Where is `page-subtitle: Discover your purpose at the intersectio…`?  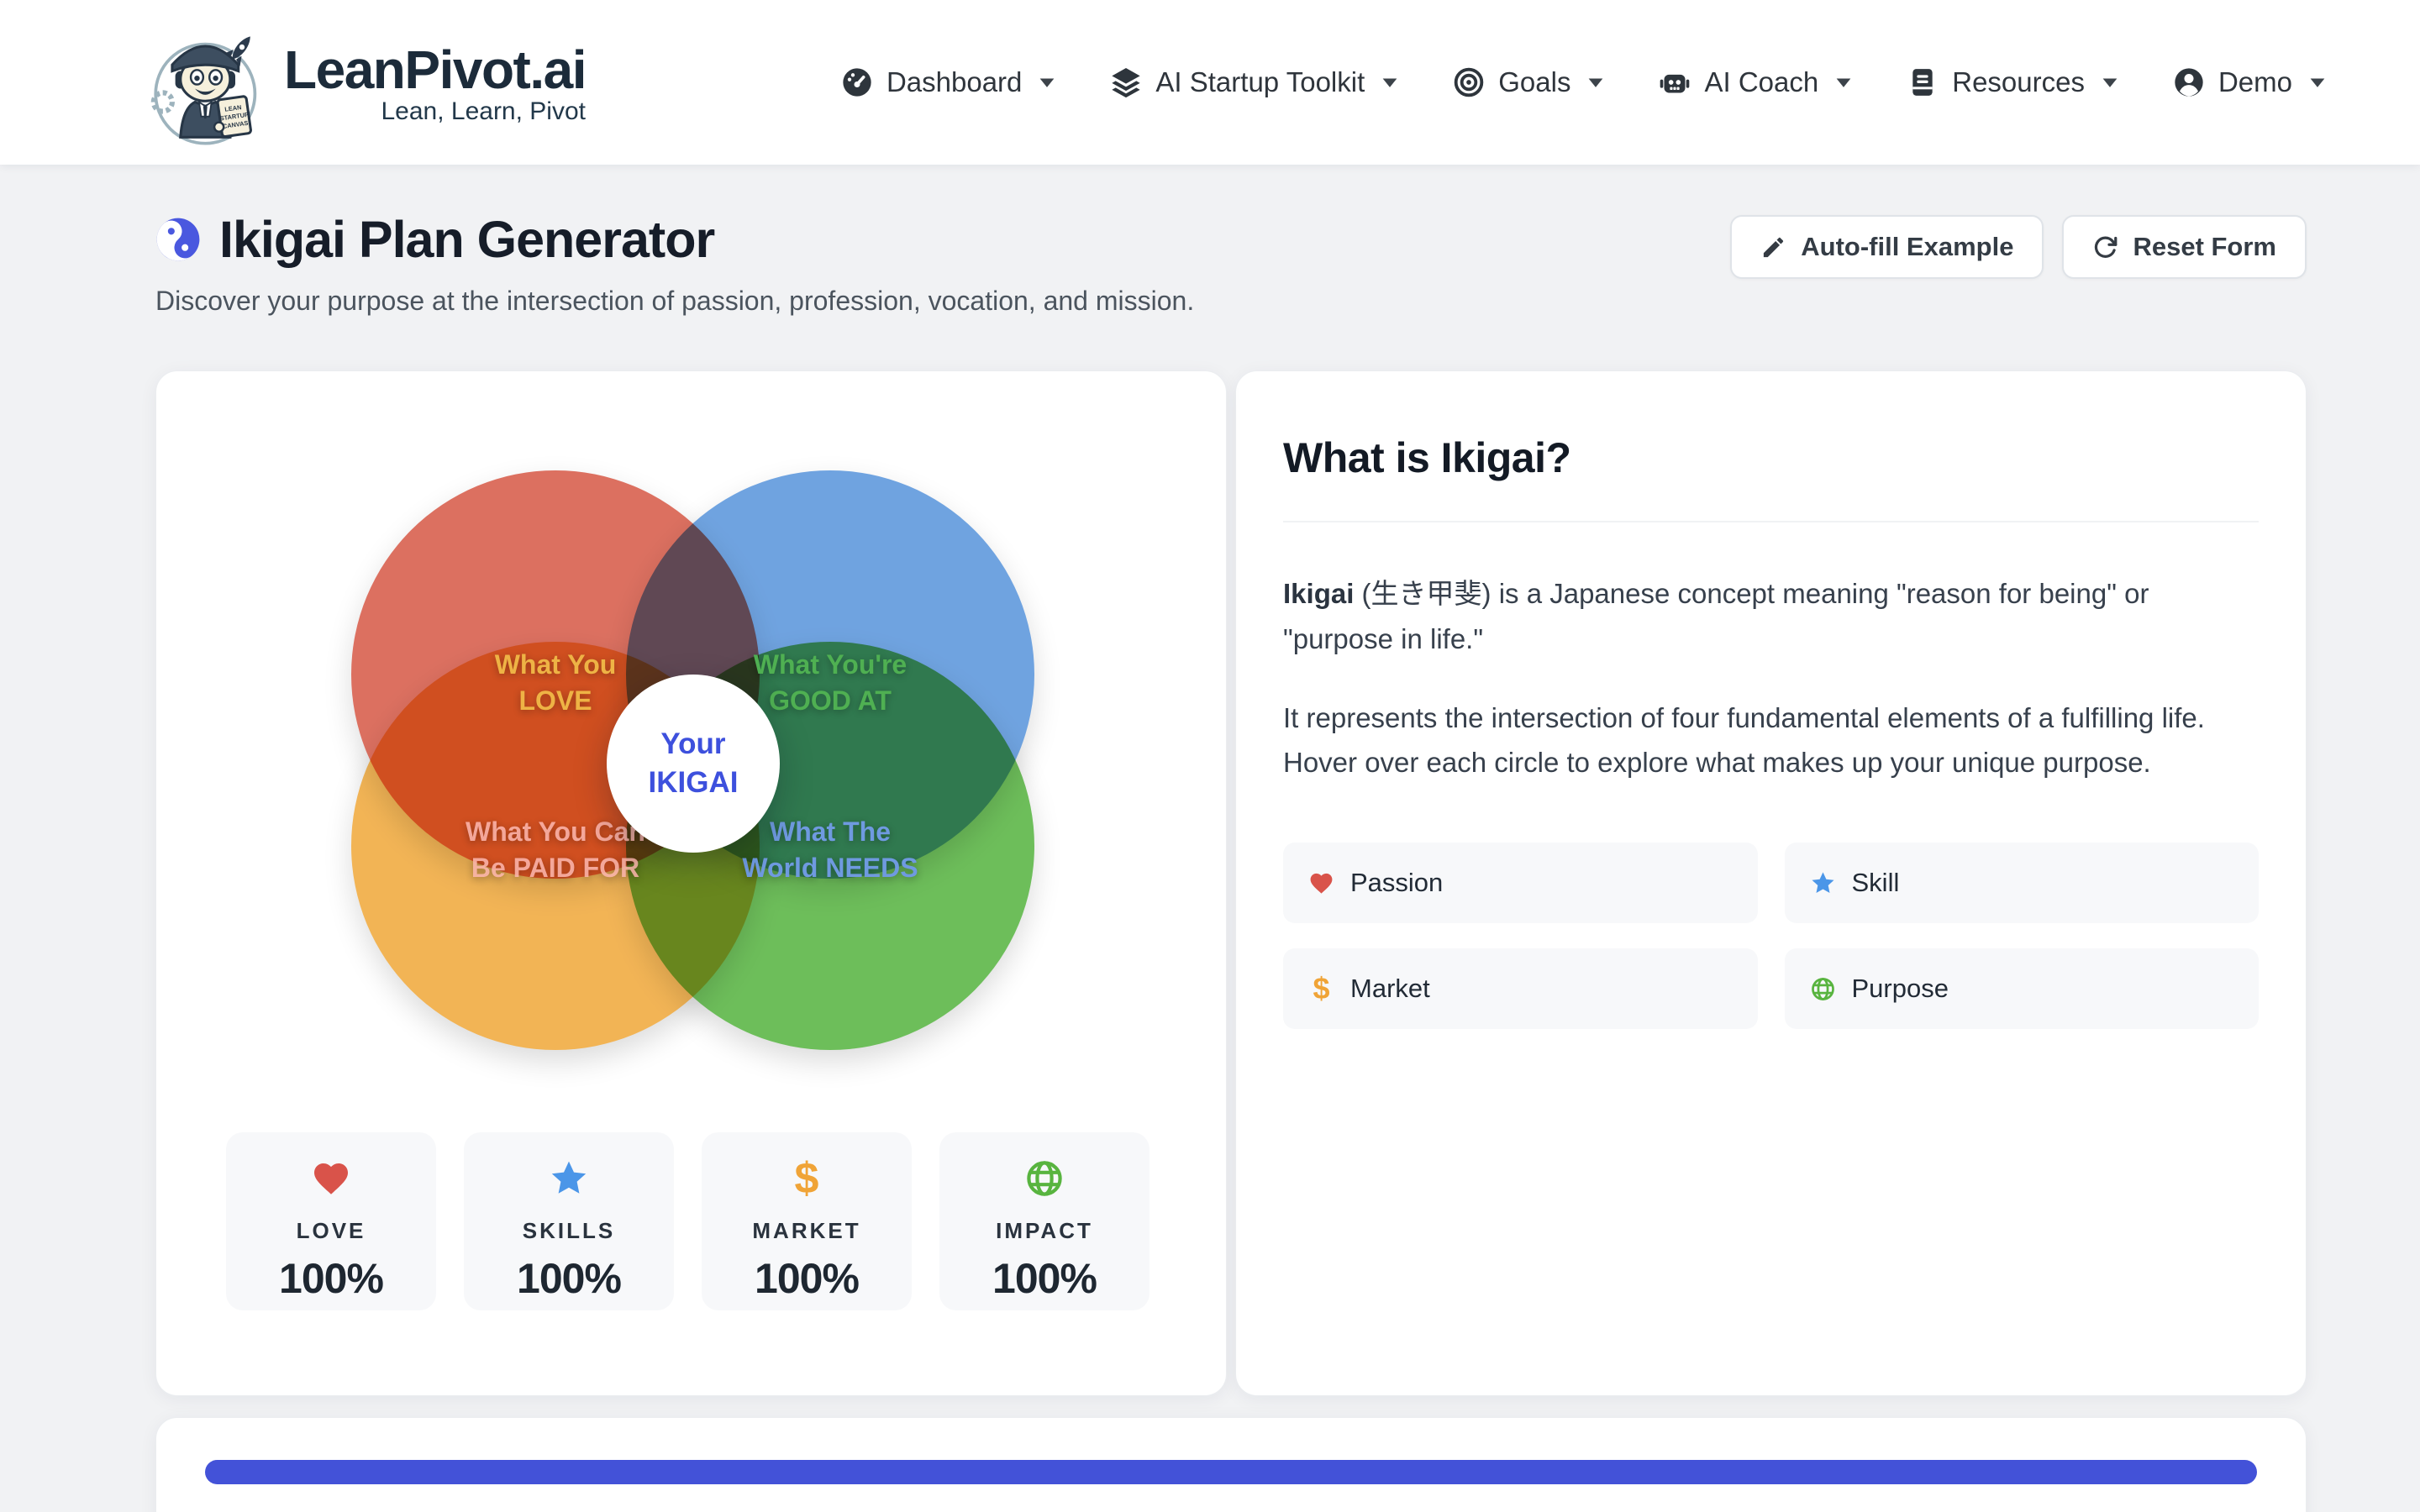
page-subtitle: Discover your purpose at the intersectio… is located at coordinates (675, 301).